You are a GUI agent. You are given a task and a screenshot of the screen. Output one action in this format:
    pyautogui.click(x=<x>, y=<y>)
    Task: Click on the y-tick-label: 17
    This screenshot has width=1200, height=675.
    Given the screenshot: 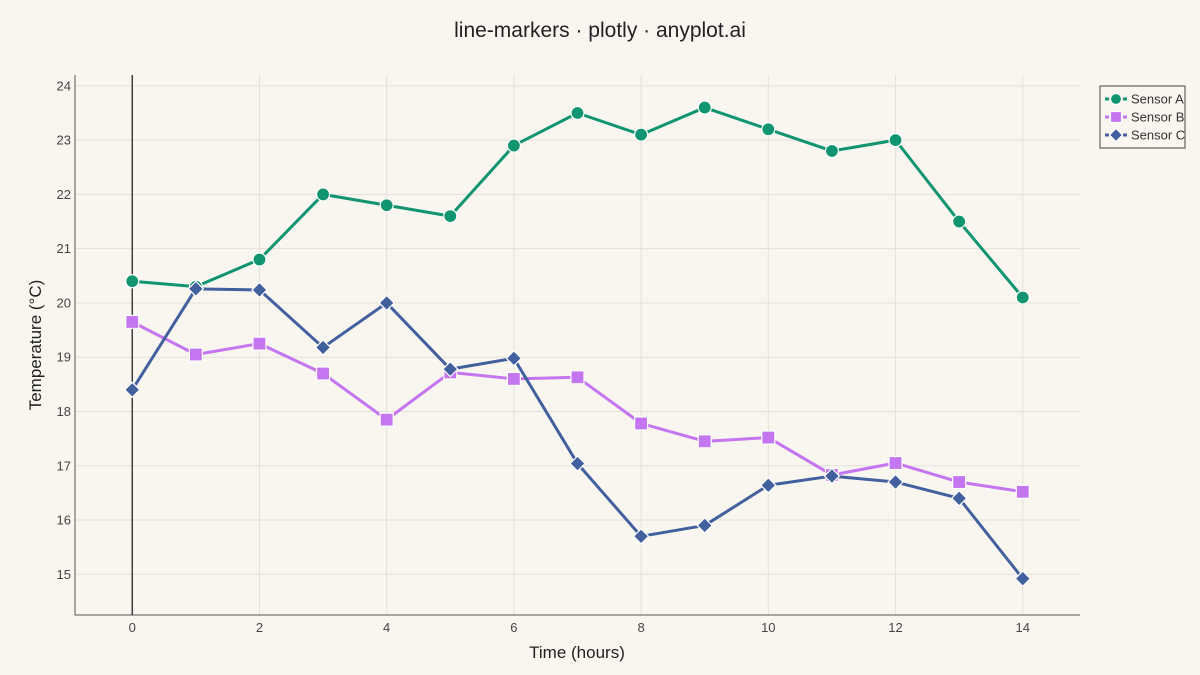 What is the action you would take?
    pyautogui.click(x=64, y=465)
    